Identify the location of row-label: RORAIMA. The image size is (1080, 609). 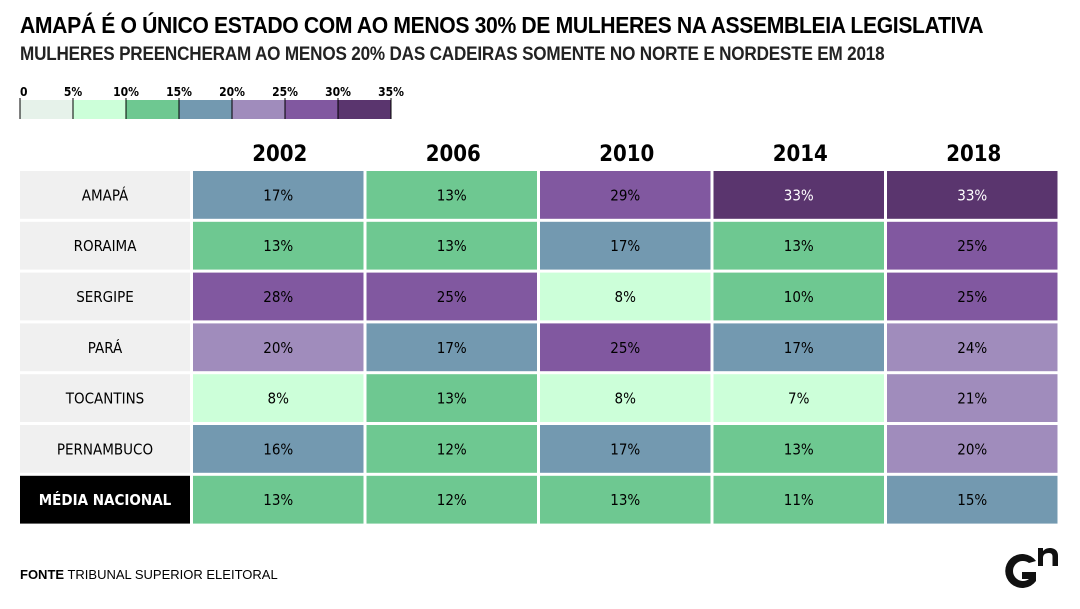
(106, 246).